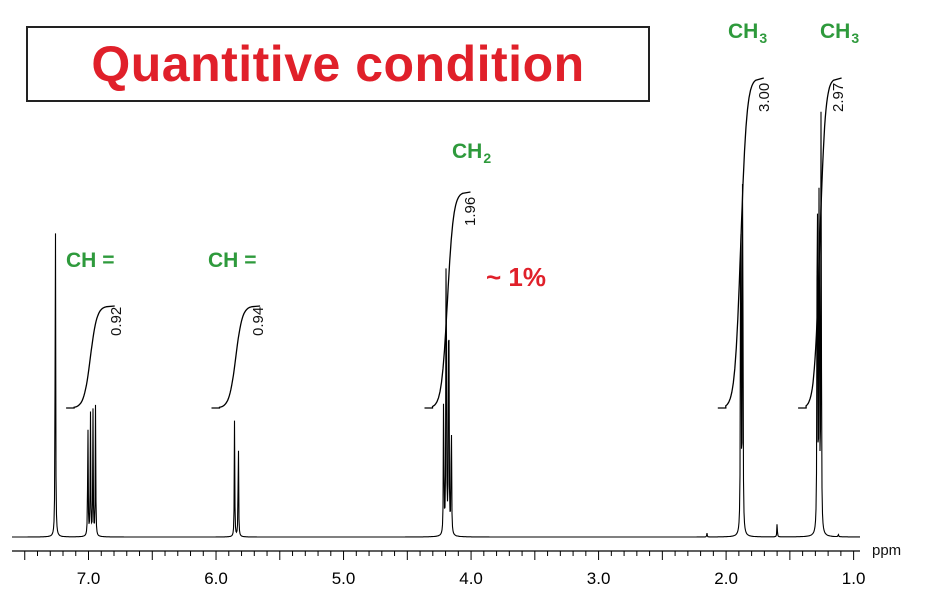  Describe the element at coordinates (470, 211) in the screenshot. I see `integral-value: 1.96` at that location.